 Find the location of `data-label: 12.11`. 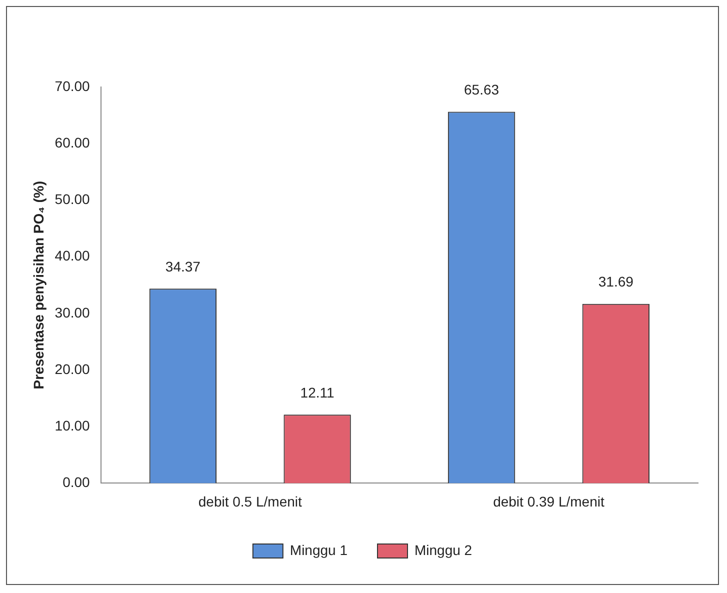

data-label: 12.11 is located at coordinates (317, 392).